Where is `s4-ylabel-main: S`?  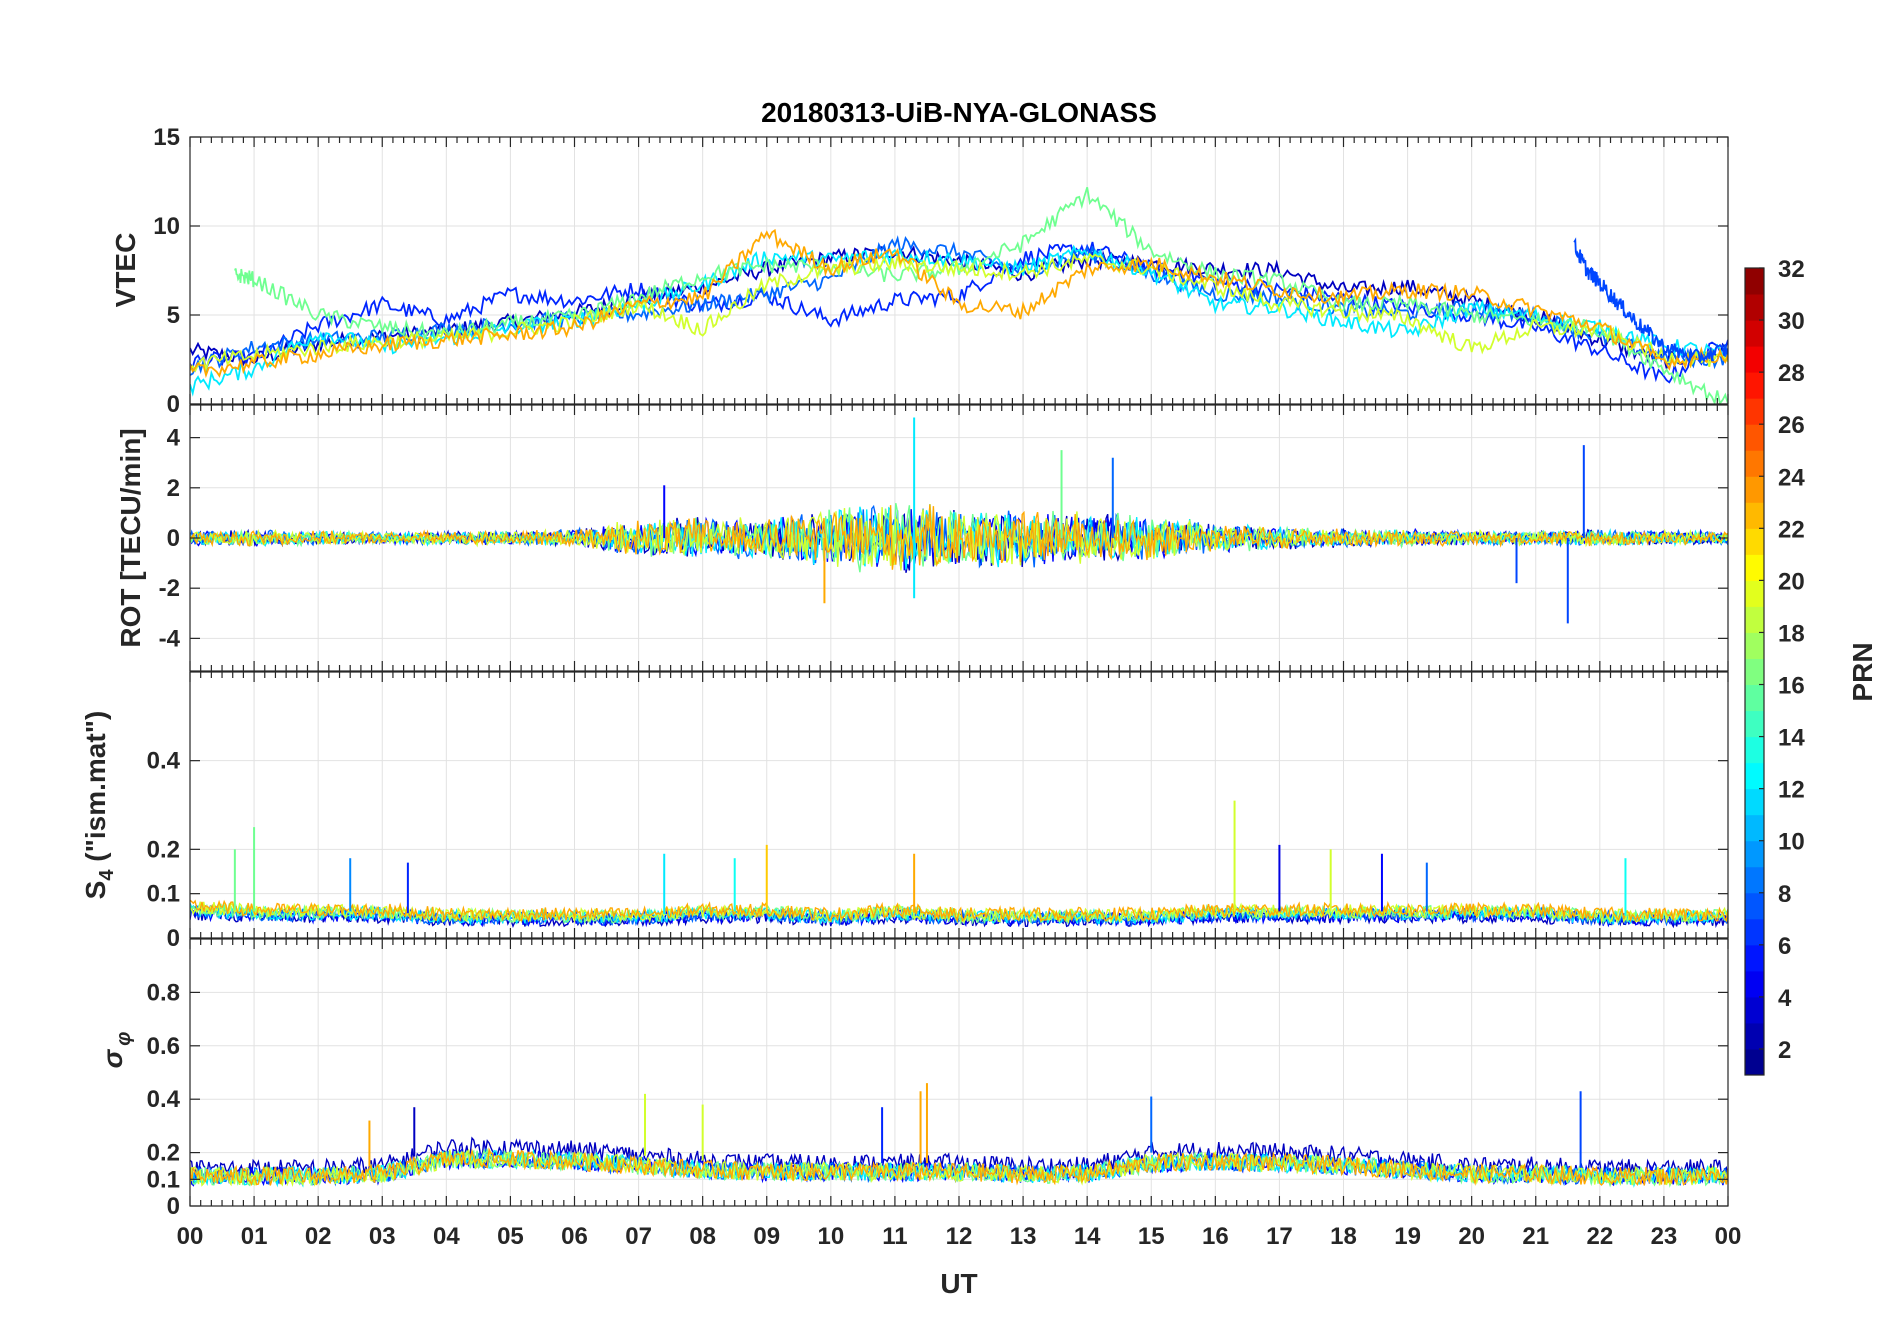
s4-ylabel-main: S is located at coordinates (95, 890).